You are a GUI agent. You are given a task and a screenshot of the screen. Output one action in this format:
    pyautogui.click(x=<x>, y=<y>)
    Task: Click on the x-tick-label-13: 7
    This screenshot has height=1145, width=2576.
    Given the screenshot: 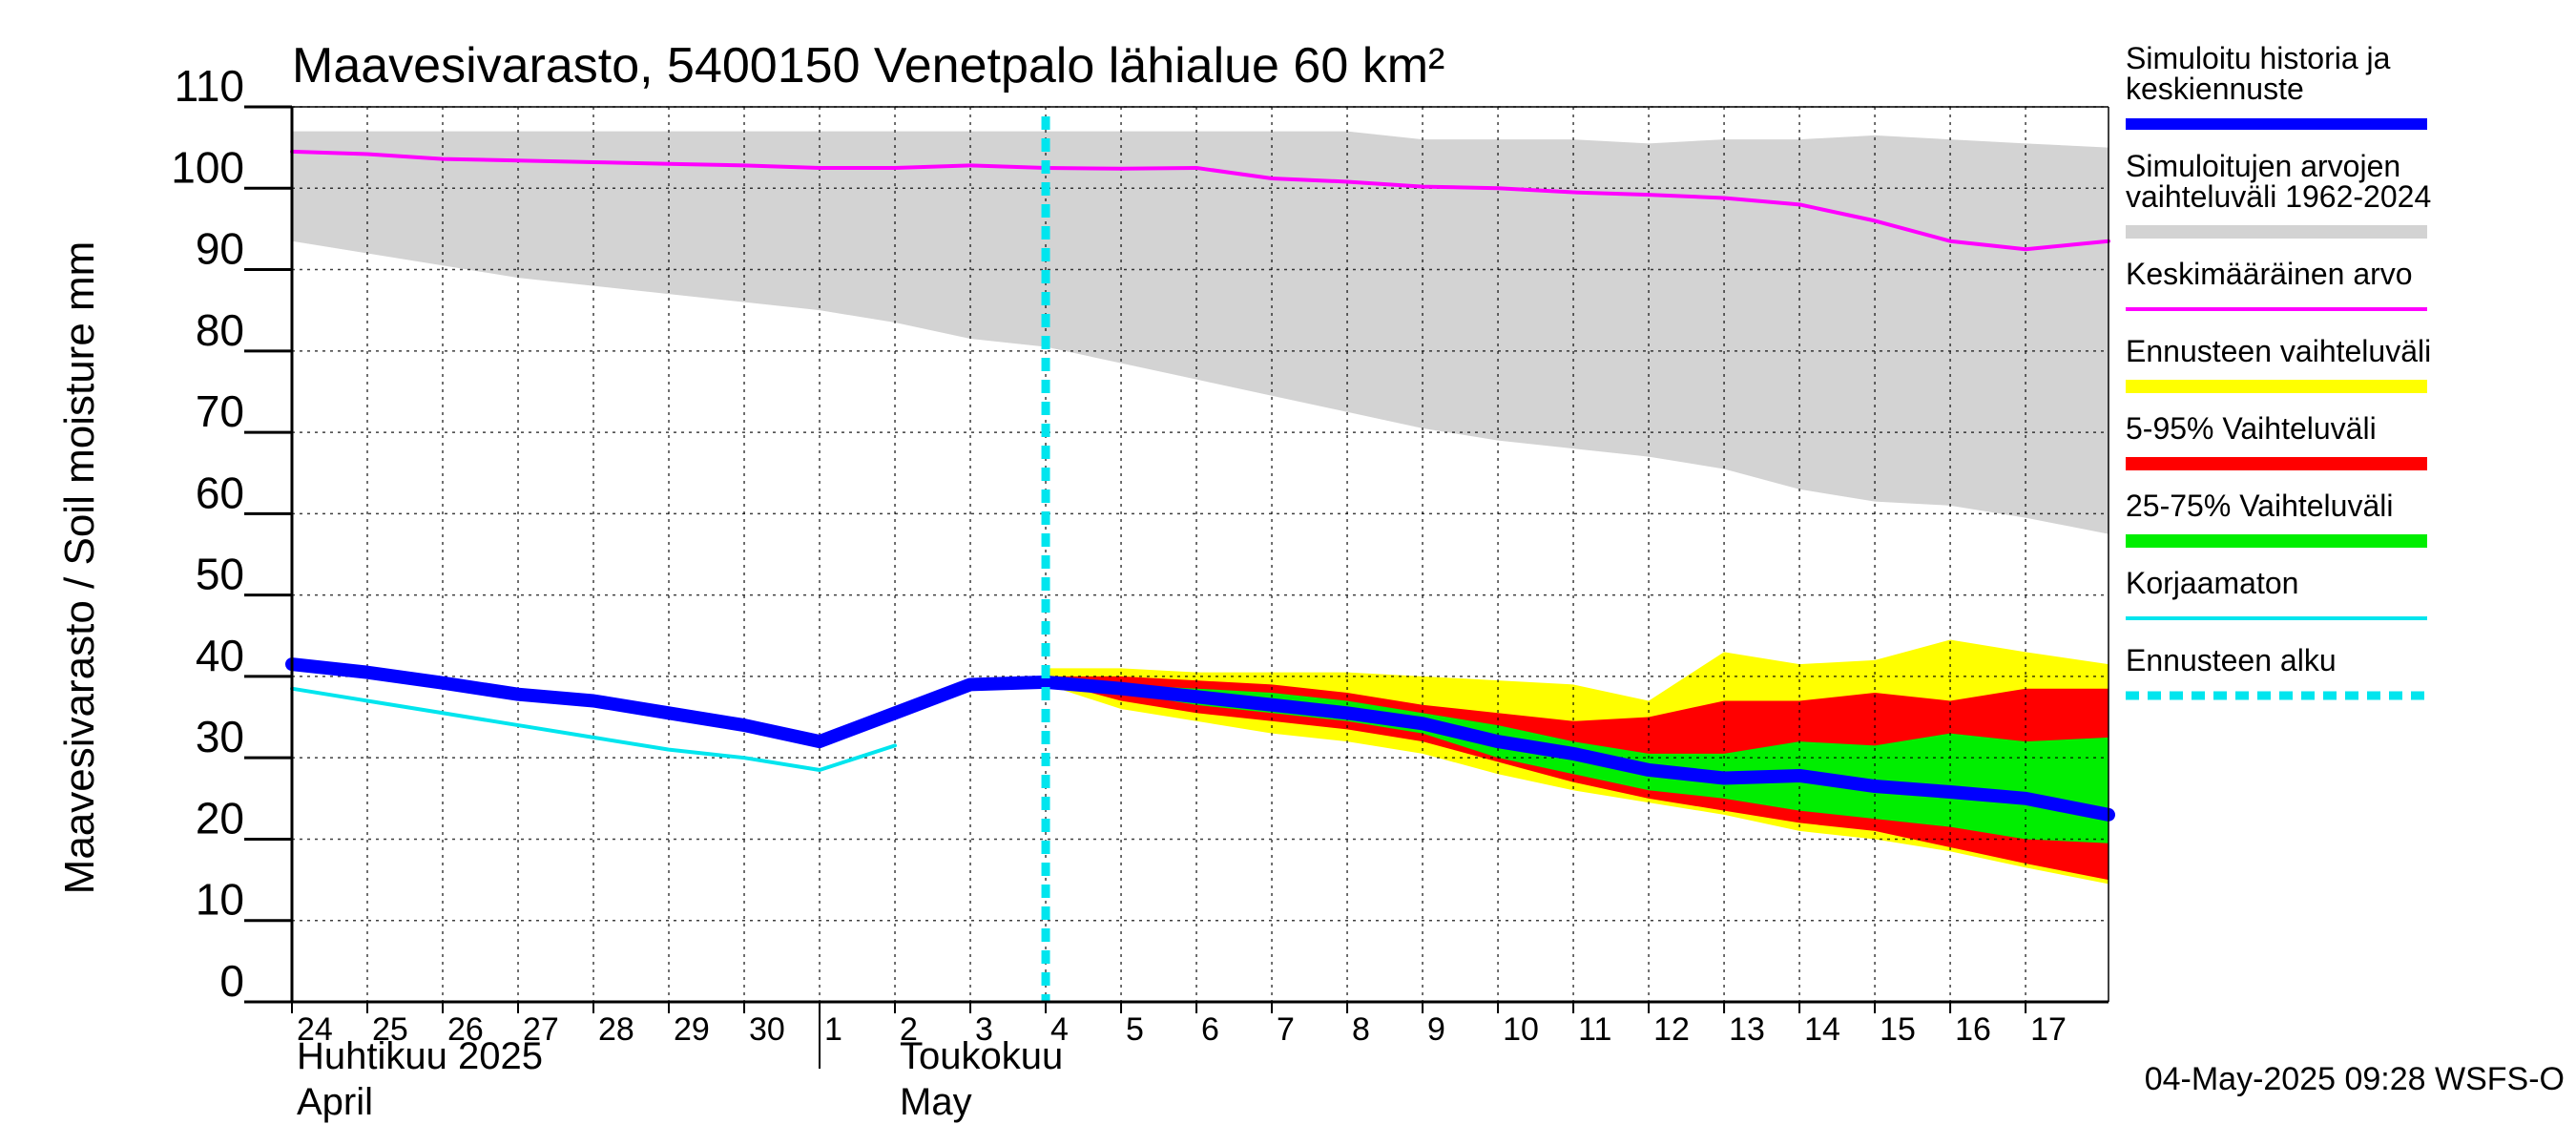 What is the action you would take?
    pyautogui.click(x=1286, y=1029)
    